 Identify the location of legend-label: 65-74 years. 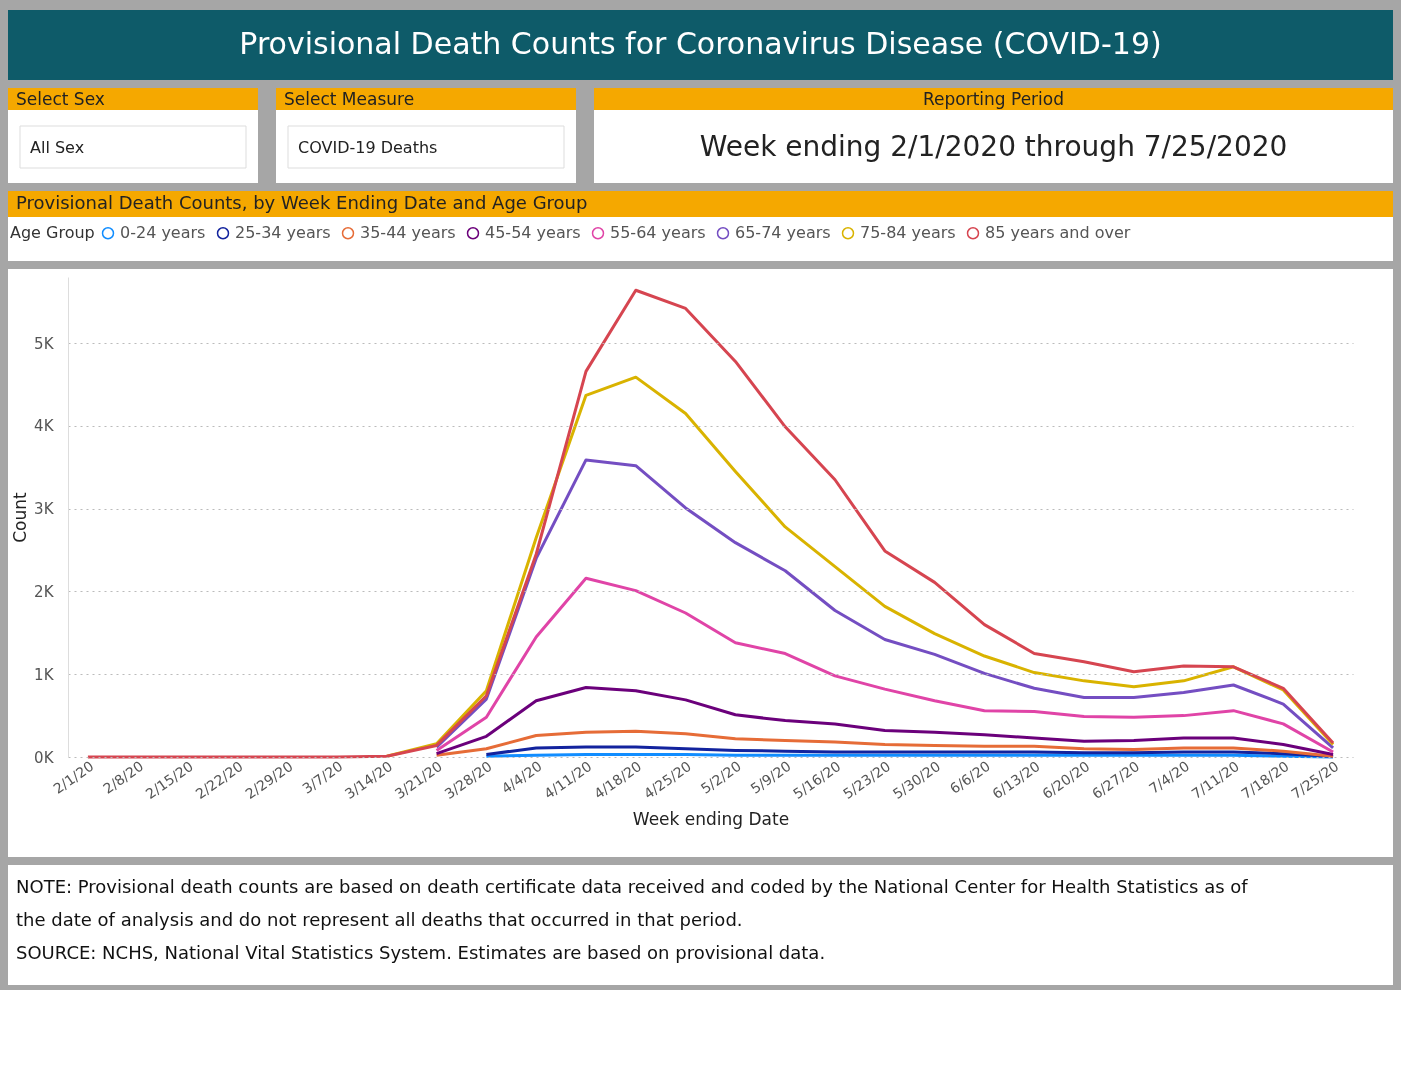
(783, 233).